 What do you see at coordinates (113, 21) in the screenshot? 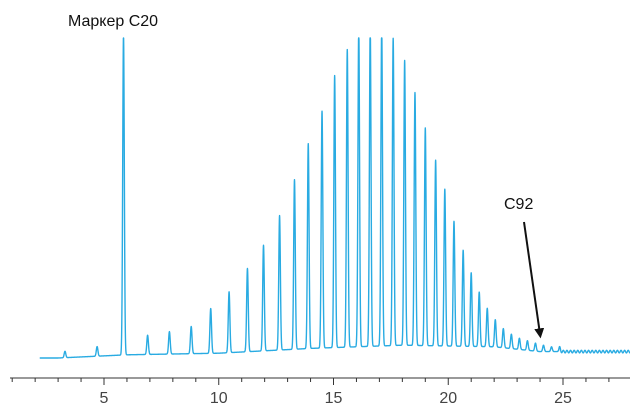
I see `annotation-marker-c20: Маркер C20` at bounding box center [113, 21].